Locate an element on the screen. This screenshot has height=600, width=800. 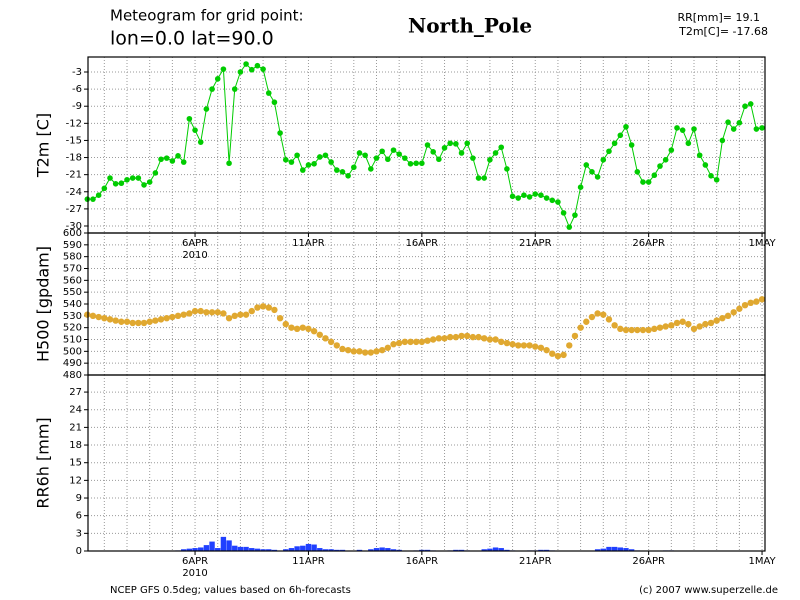
y-tick-label: 12 is located at coordinates (75, 480).